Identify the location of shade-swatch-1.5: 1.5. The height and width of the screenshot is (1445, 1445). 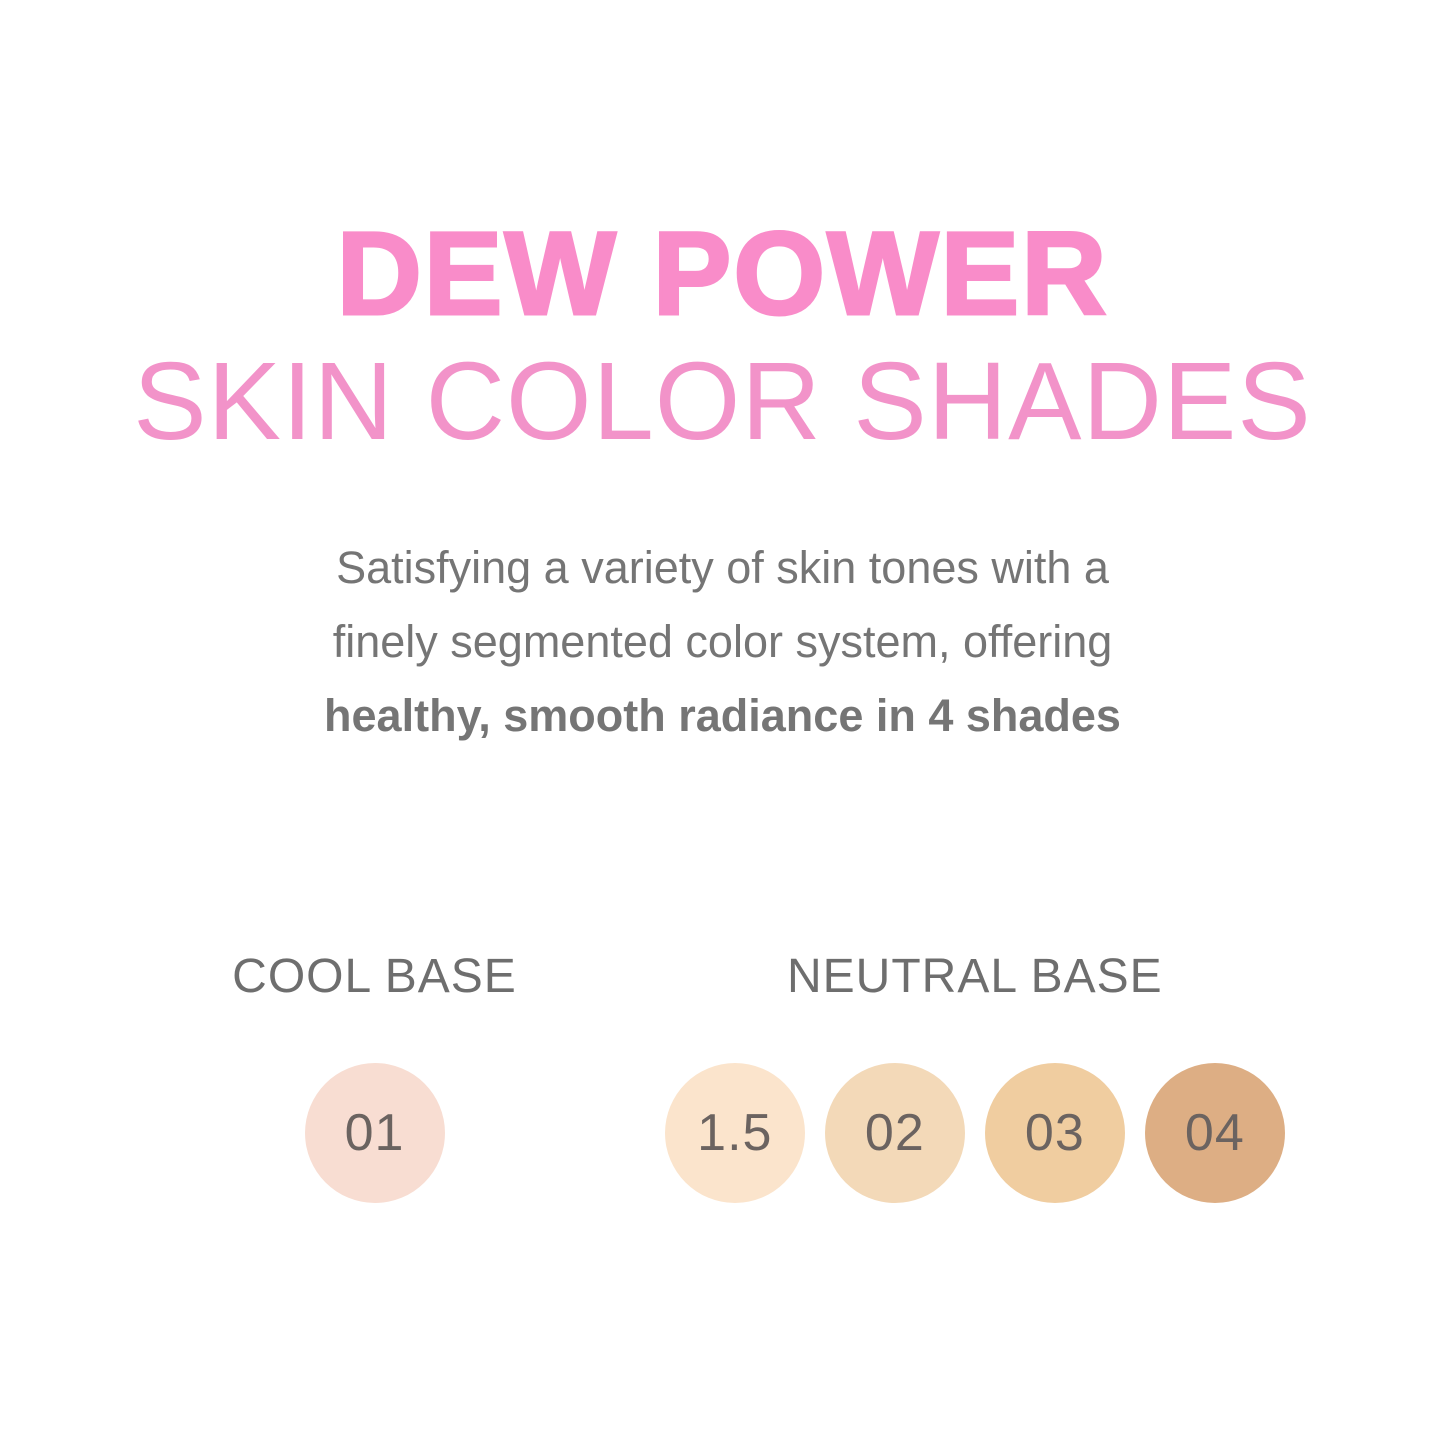
(734, 1133).